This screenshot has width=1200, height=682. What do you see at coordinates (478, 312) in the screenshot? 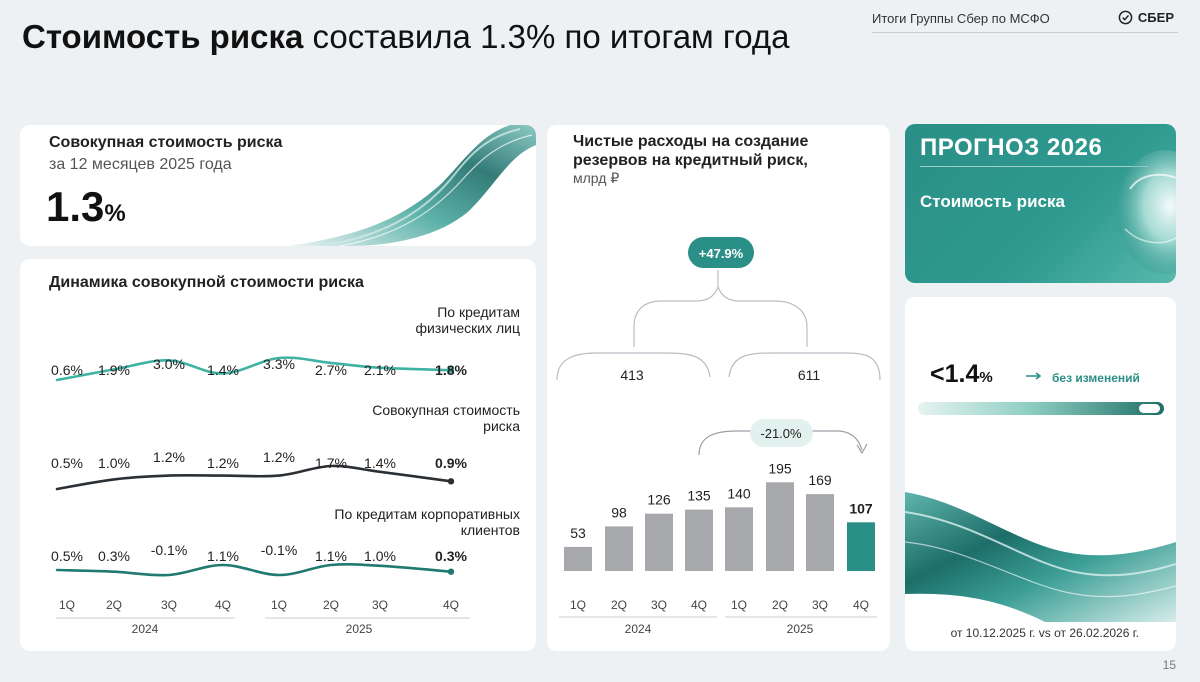
I see `series-name: По кредитам` at bounding box center [478, 312].